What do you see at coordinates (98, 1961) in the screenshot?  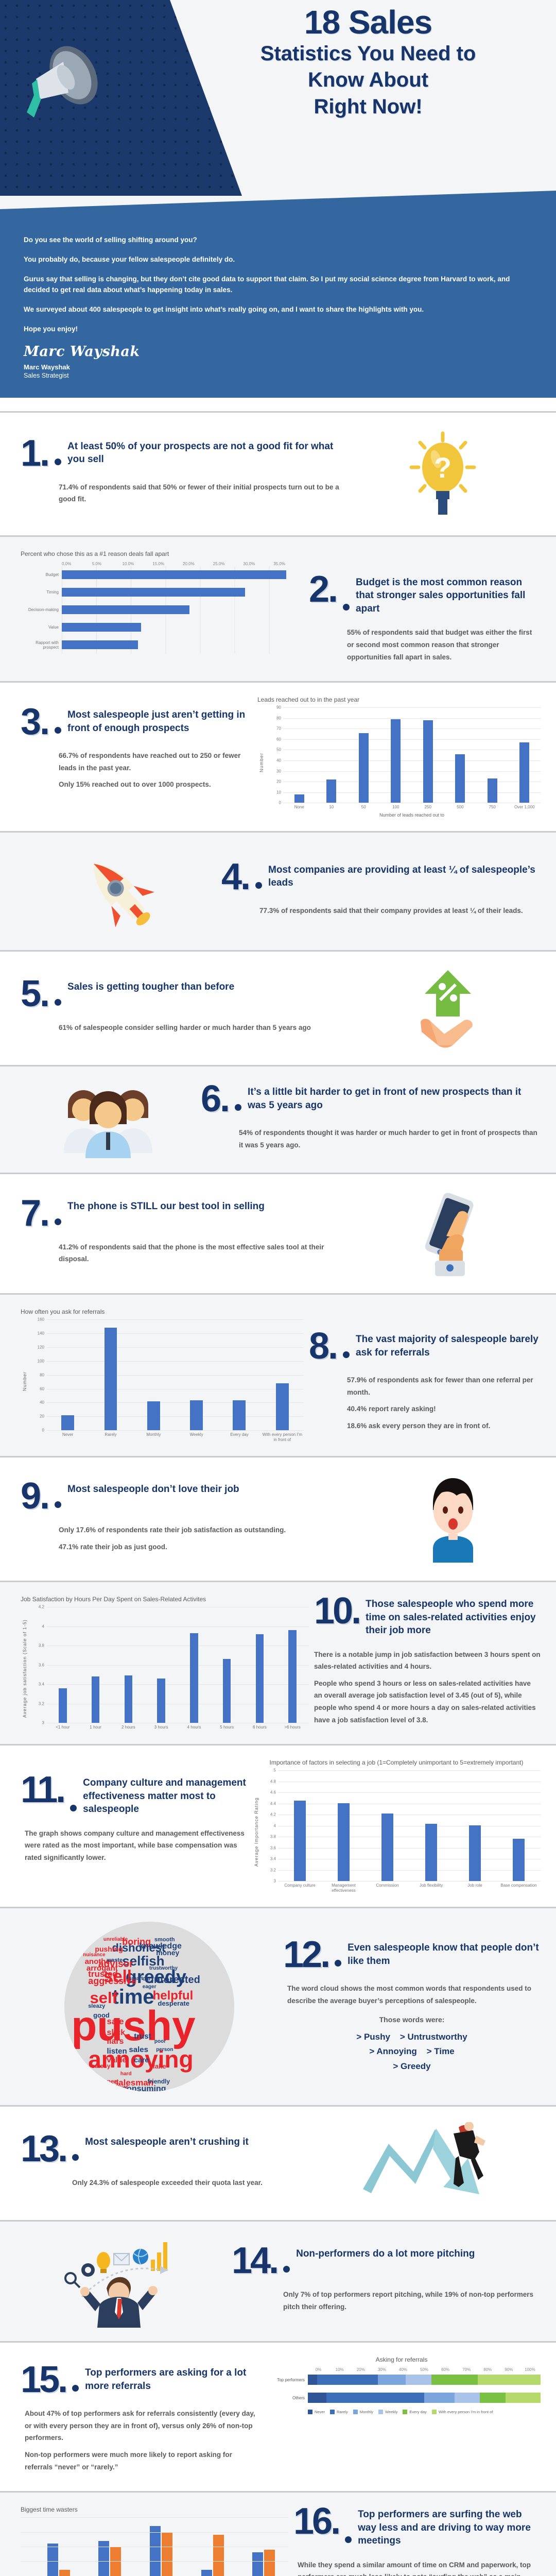 I see `word-cloud-word: another` at bounding box center [98, 1961].